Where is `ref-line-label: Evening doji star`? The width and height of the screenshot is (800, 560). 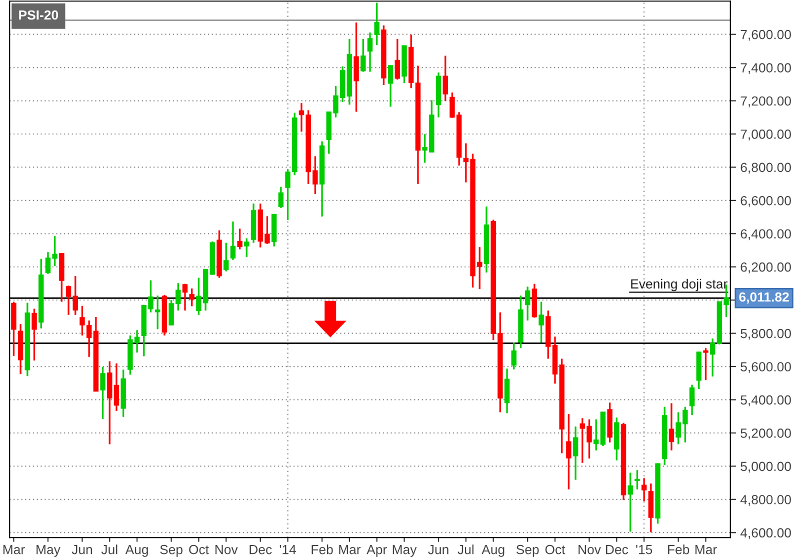 ref-line-label: Evening doji star is located at coordinates (679, 285).